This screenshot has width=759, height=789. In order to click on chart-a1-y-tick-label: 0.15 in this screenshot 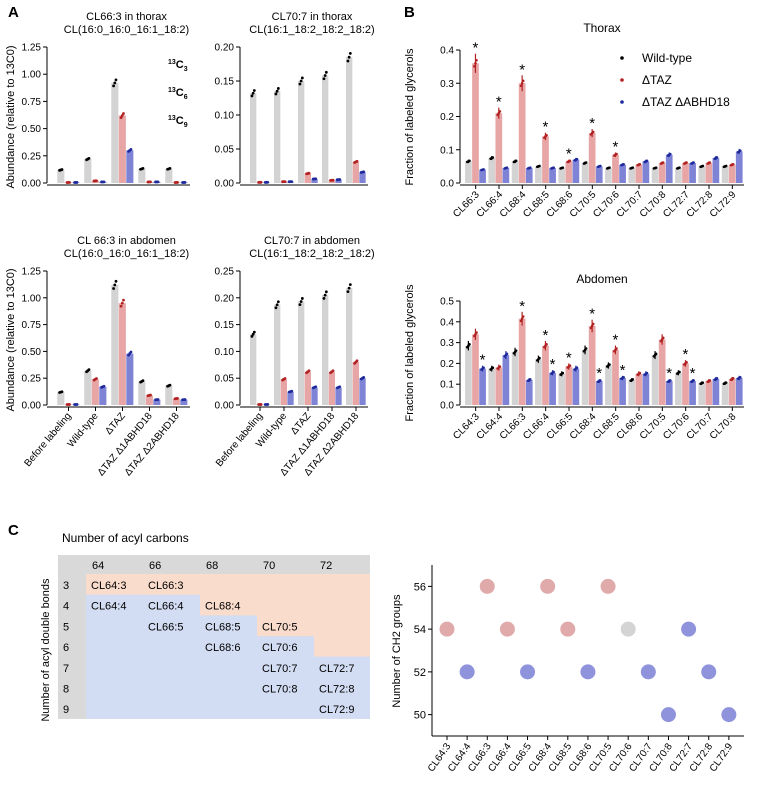, I will do `click(225, 82)`.